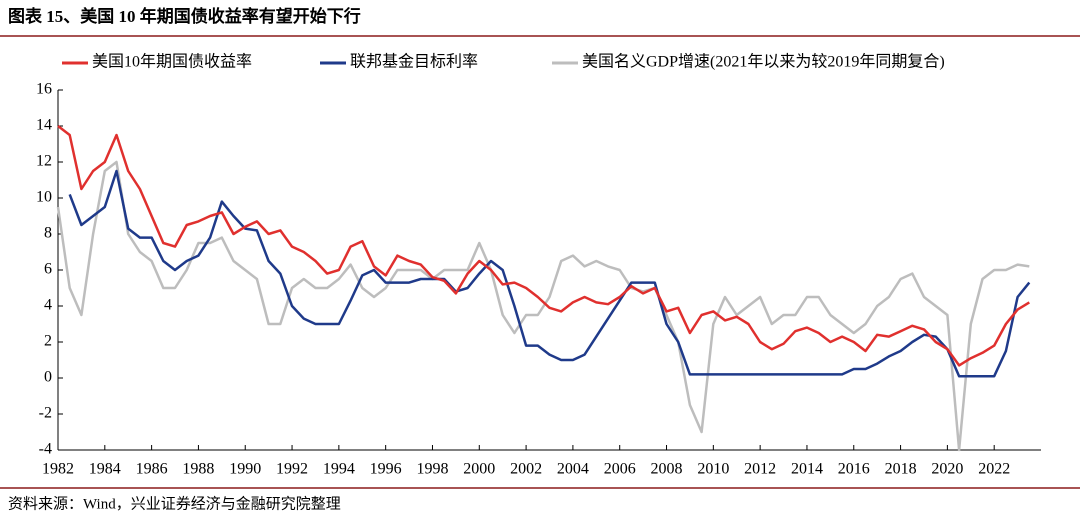 The width and height of the screenshot is (1080, 518). Describe the element at coordinates (573, 469) in the screenshot. I see `x-tick-label: 2004` at that location.